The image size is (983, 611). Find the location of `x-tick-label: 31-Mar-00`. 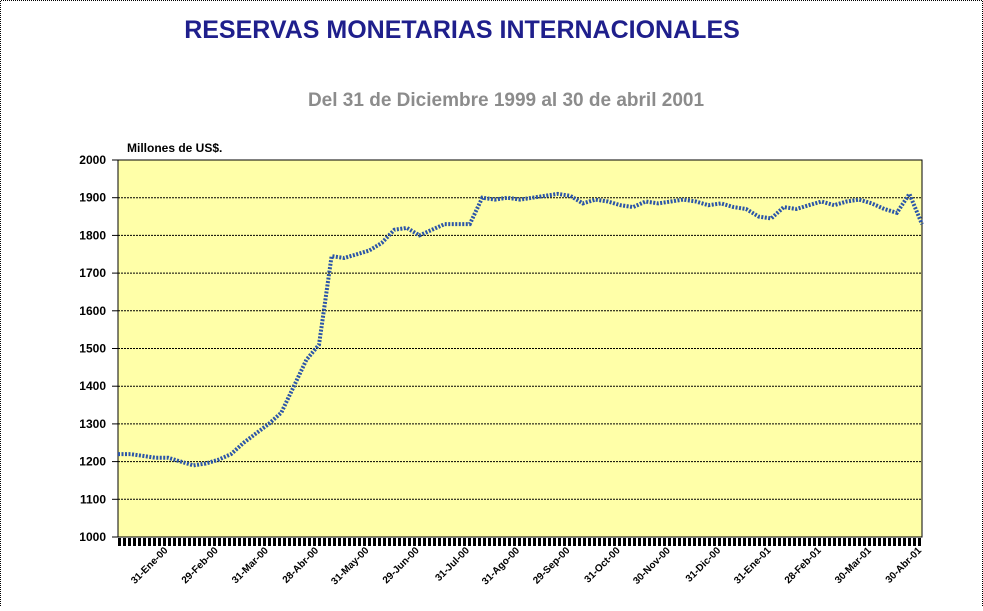

x-tick-label: 31-Mar-00 is located at coordinates (250, 565).